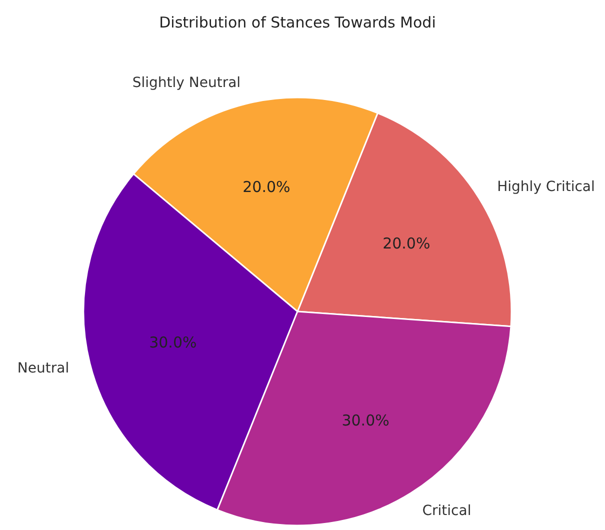  I want to click on chart-title: Distribution of Stances Towards Modi, so click(297, 23).